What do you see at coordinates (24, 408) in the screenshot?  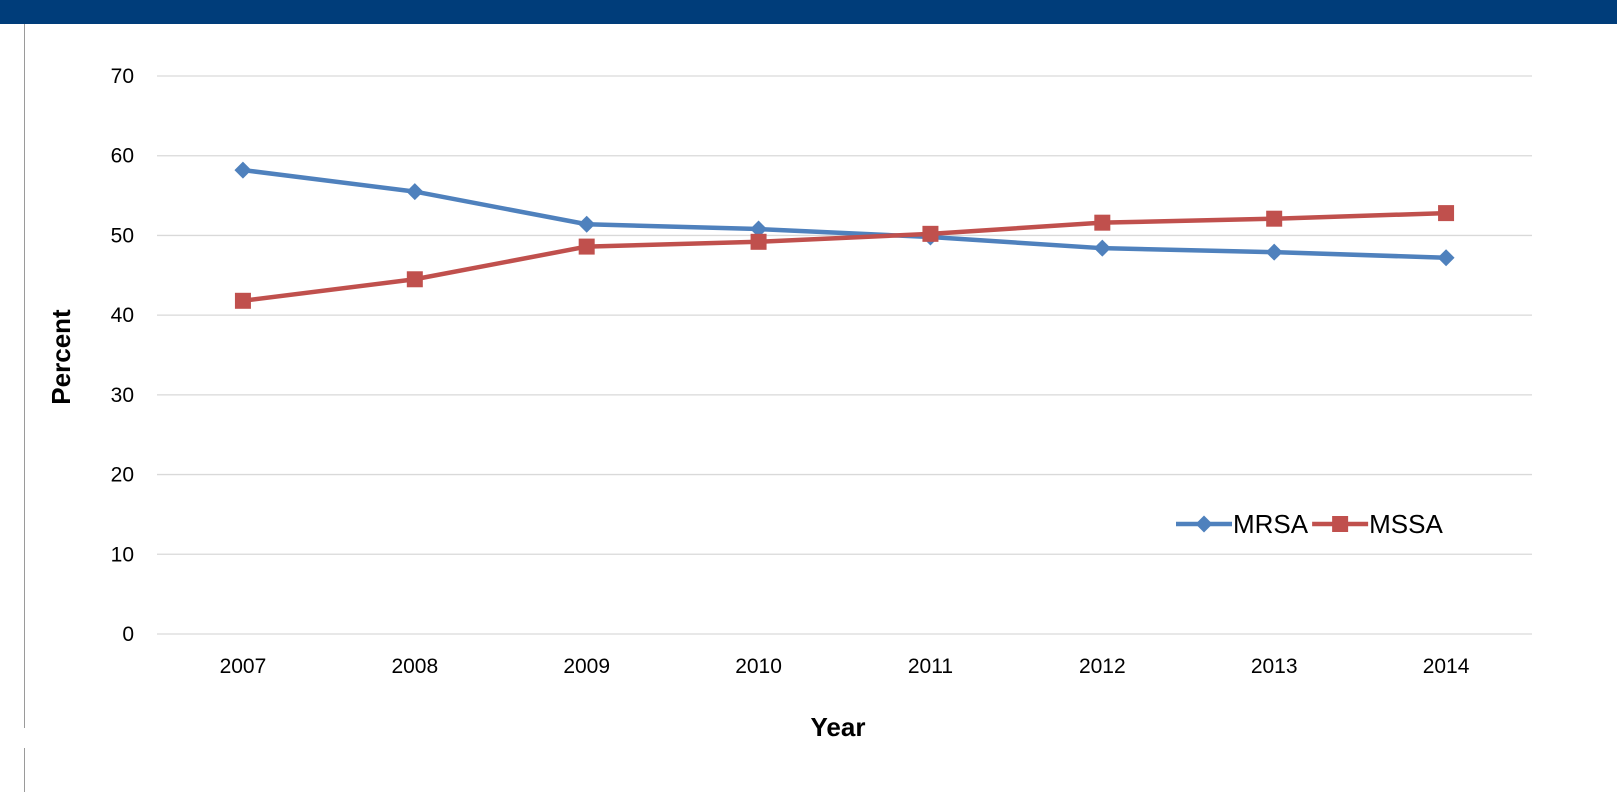 I see `left-border-rule` at bounding box center [24, 408].